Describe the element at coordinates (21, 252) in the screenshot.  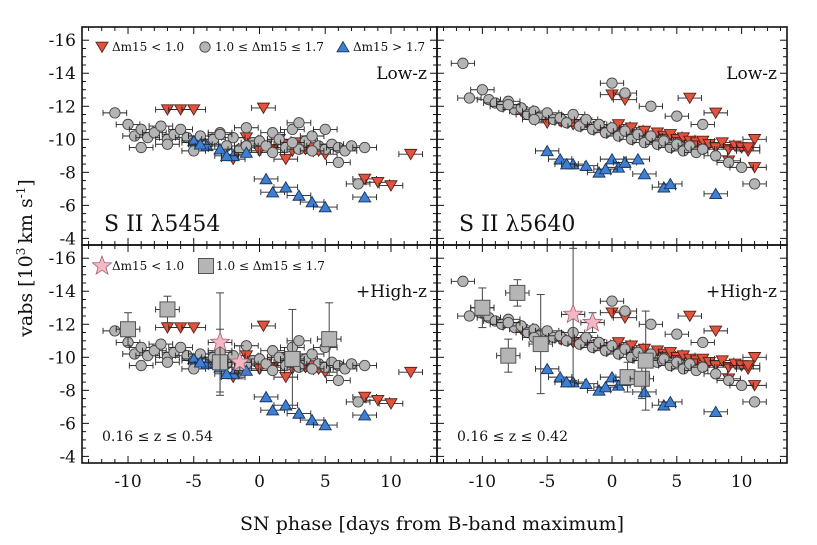
I see `y-axis-label-exp: 3` at that location.